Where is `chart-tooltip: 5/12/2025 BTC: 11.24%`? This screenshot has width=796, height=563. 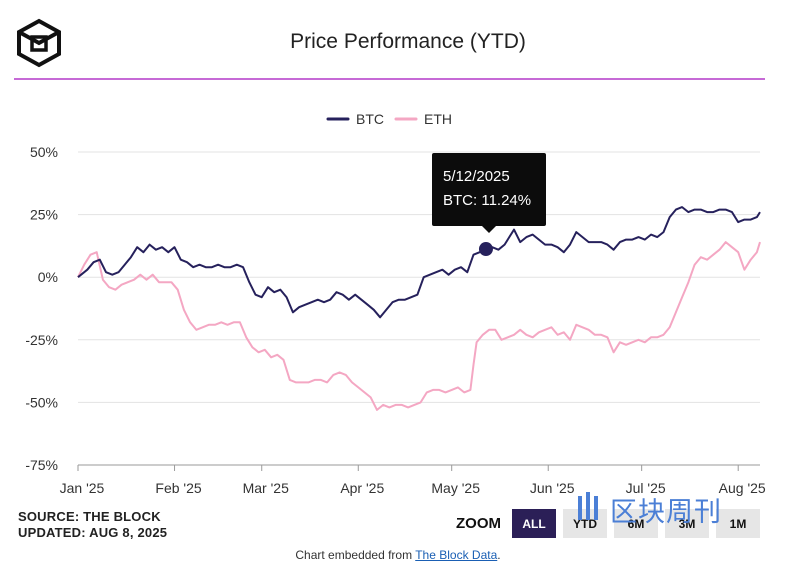 chart-tooltip: 5/12/2025 BTC: 11.24% is located at coordinates (489, 193).